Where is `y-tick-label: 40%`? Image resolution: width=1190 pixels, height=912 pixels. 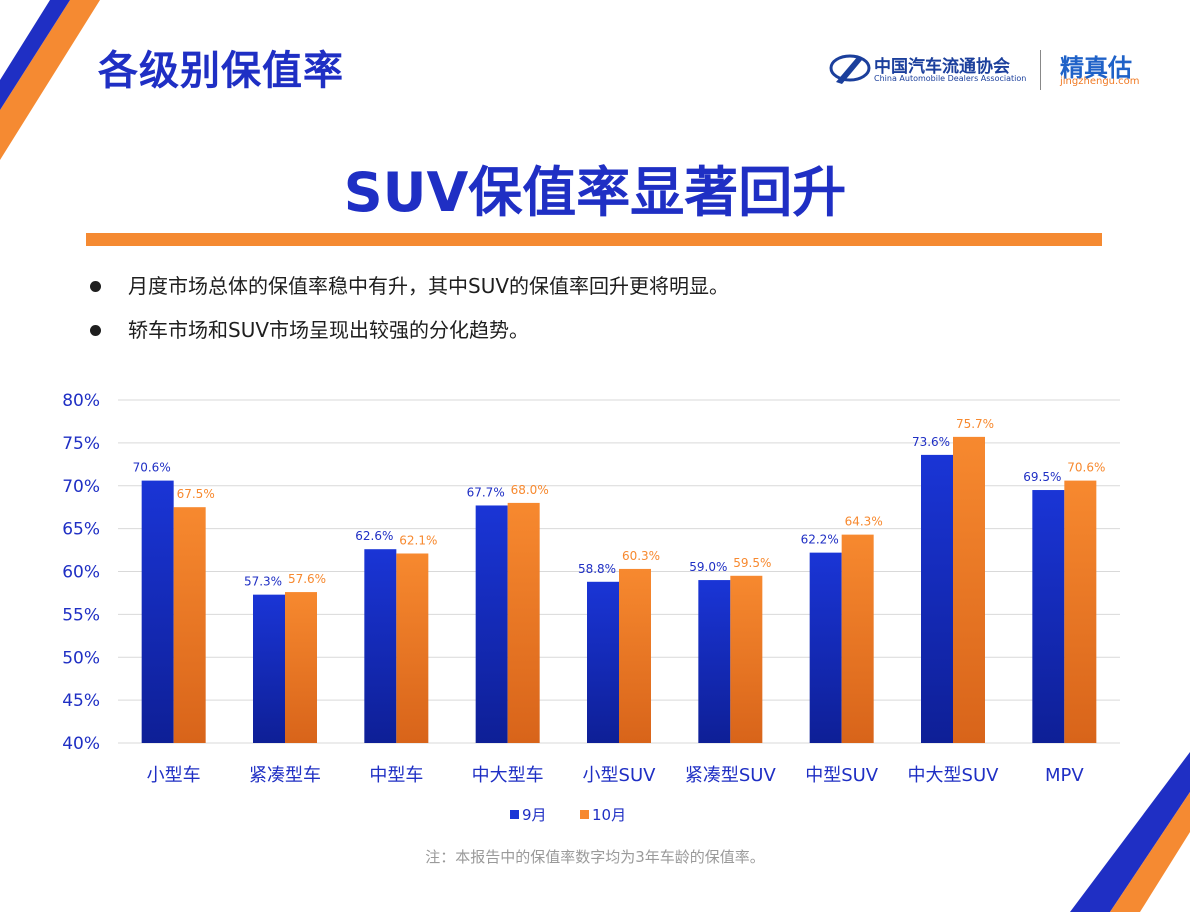
y-tick-label: 40% is located at coordinates (81, 744).